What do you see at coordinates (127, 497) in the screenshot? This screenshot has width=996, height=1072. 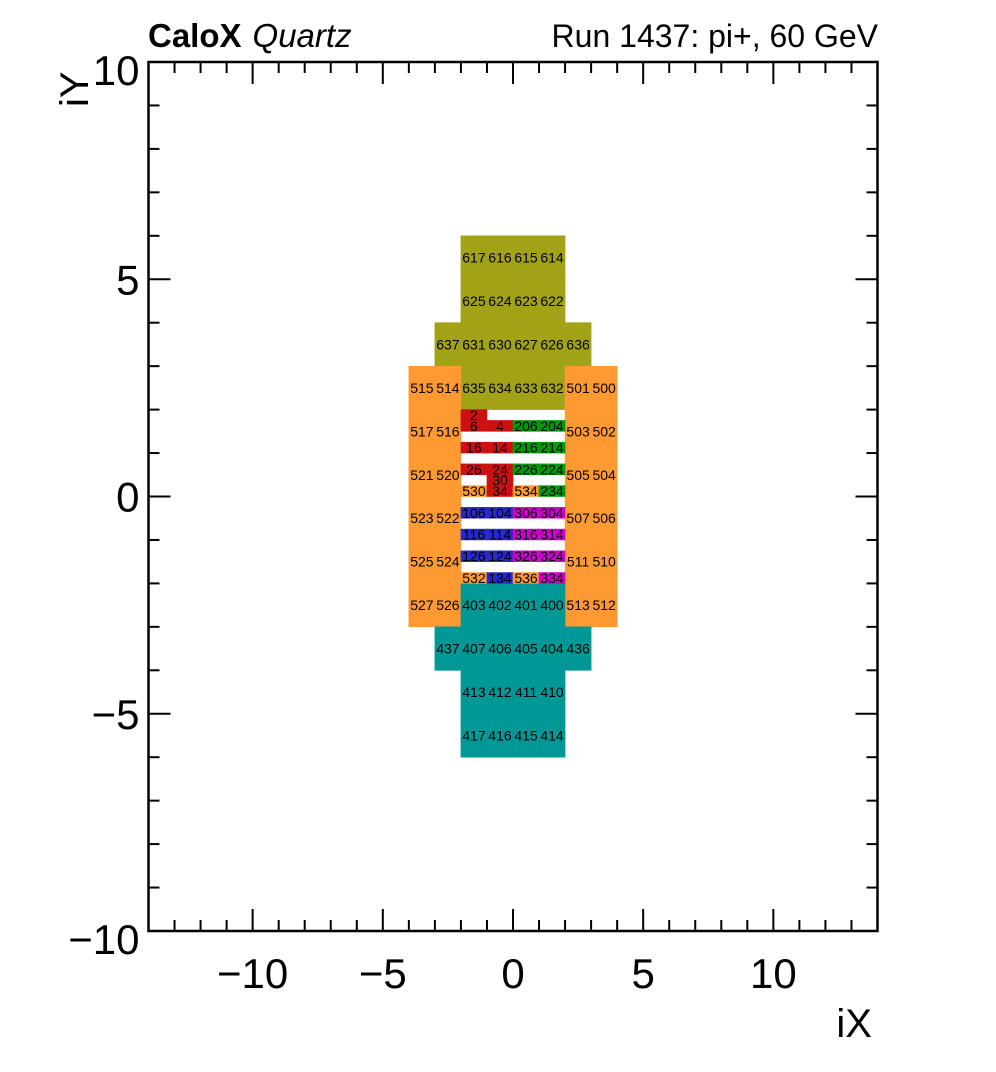 I see `y-tick-label: 0` at bounding box center [127, 497].